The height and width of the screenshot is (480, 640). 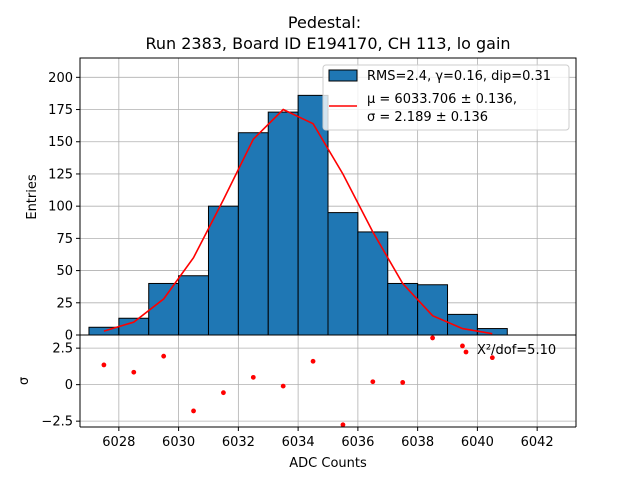 I want to click on x-tick-label: 6034, so click(x=298, y=442).